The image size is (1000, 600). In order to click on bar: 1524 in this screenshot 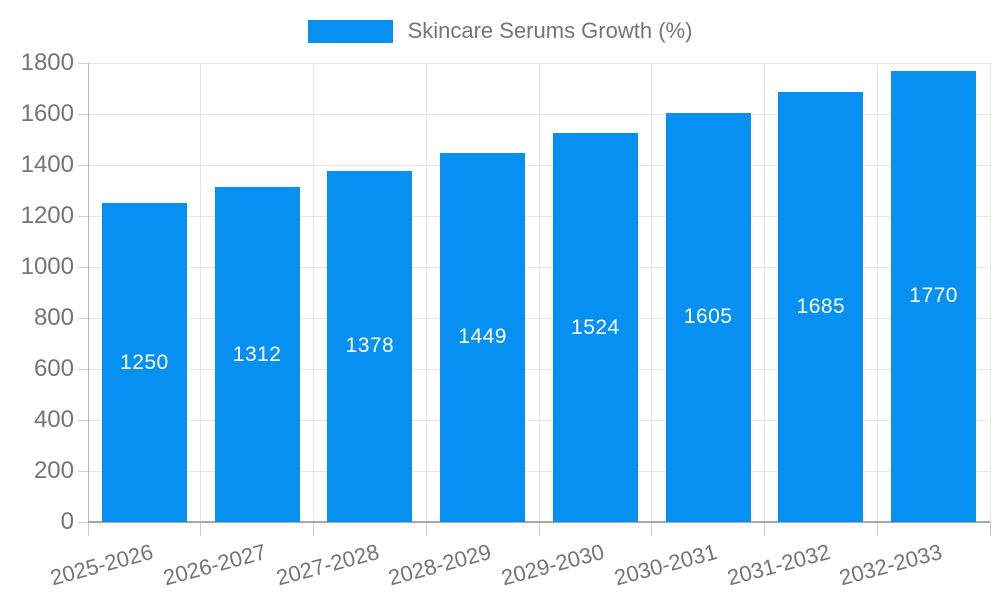, I will do `click(595, 327)`.